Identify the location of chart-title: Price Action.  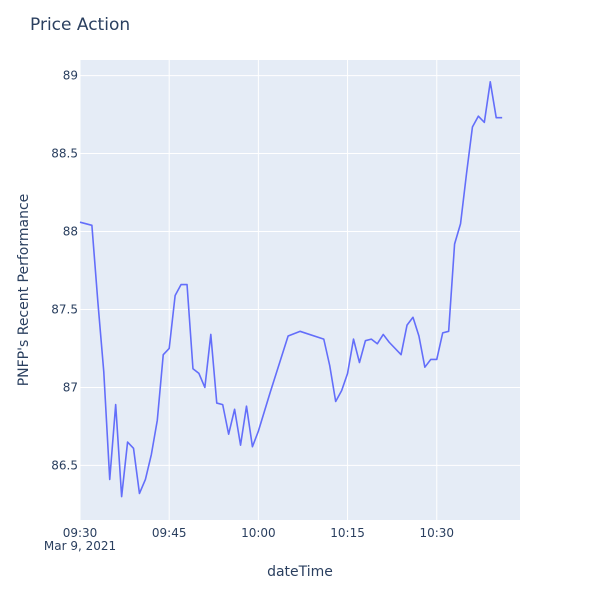
(80, 25).